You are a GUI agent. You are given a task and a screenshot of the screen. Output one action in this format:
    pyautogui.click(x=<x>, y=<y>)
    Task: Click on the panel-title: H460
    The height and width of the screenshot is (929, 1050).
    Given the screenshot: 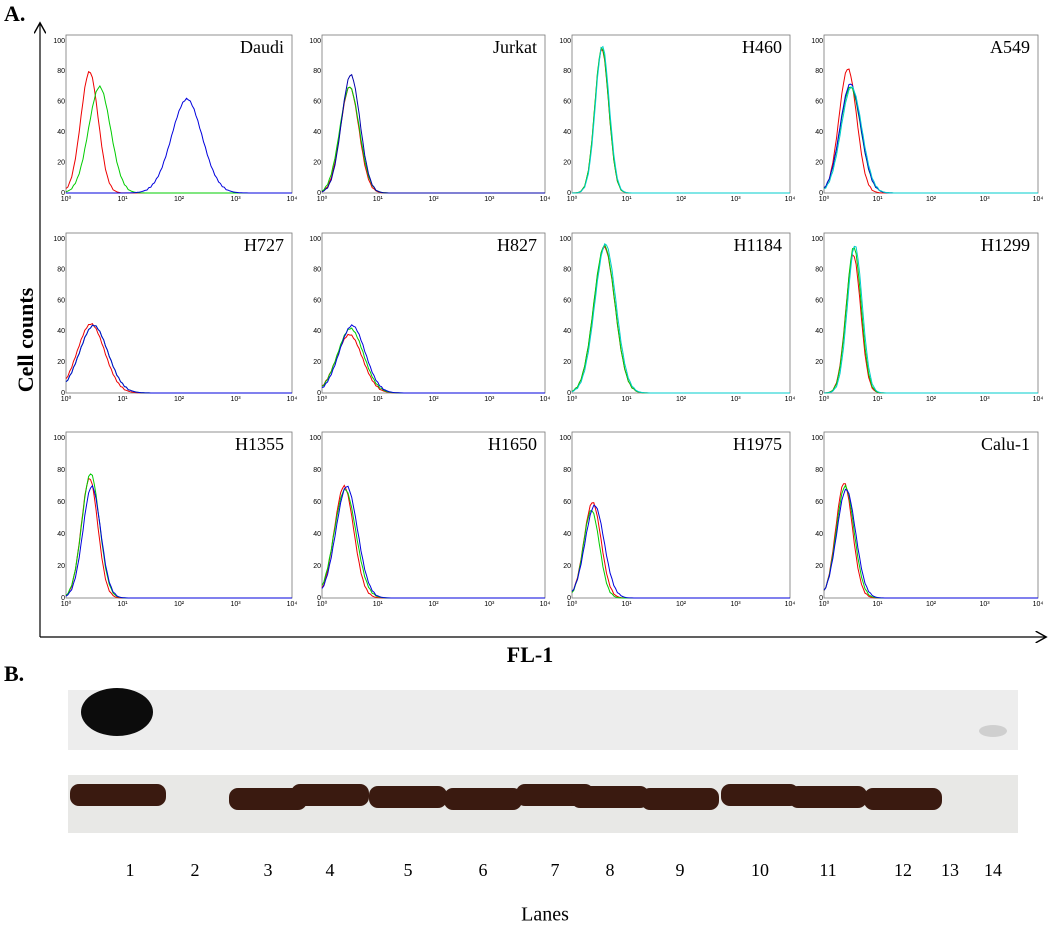 What is the action you would take?
    pyautogui.click(x=762, y=47)
    